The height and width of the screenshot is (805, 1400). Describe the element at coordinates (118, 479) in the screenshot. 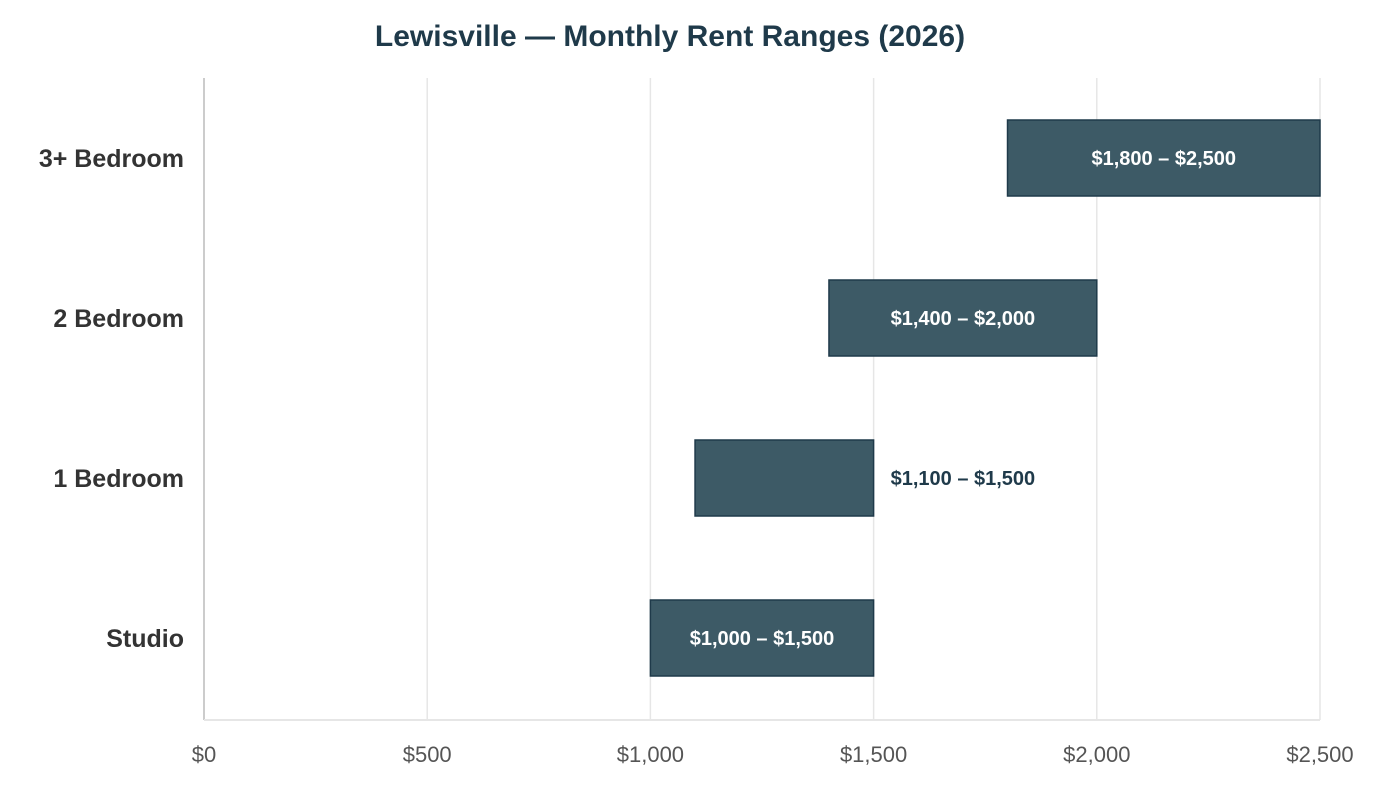

I see `category-label: 1 Bedroom` at that location.